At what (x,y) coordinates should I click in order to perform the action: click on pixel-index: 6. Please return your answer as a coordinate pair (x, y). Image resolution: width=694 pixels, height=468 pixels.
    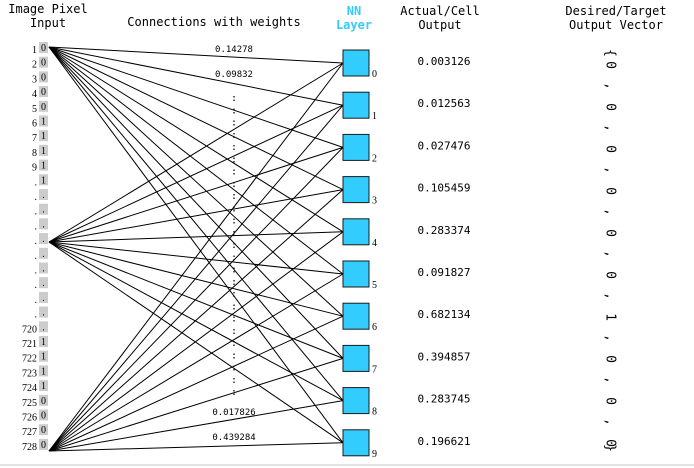
    Looking at the image, I should click on (34, 124).